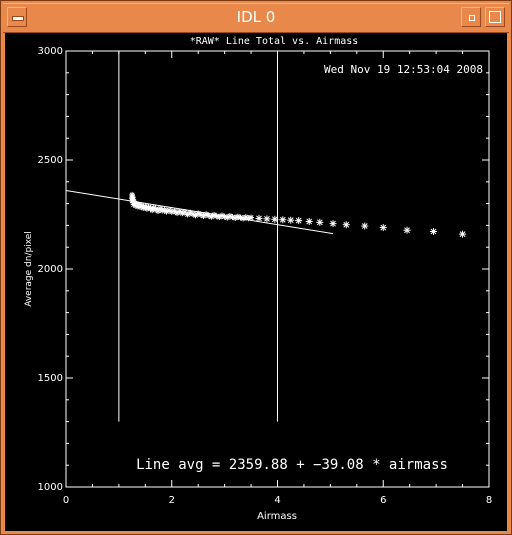  What do you see at coordinates (489, 500) in the screenshot?
I see `x-tick-label: 8` at bounding box center [489, 500].